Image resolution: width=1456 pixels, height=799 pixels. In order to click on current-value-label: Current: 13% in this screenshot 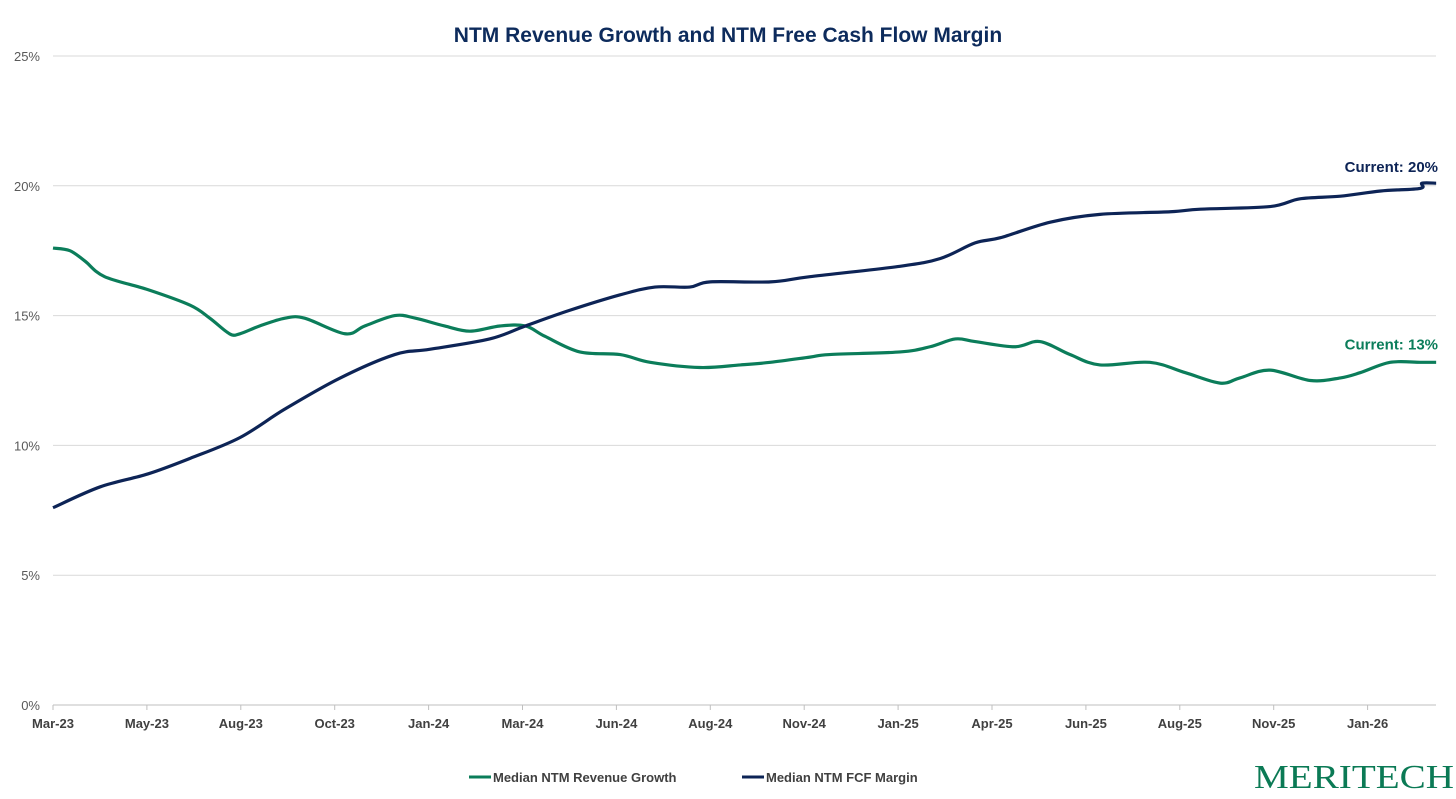, I will do `click(1391, 344)`.